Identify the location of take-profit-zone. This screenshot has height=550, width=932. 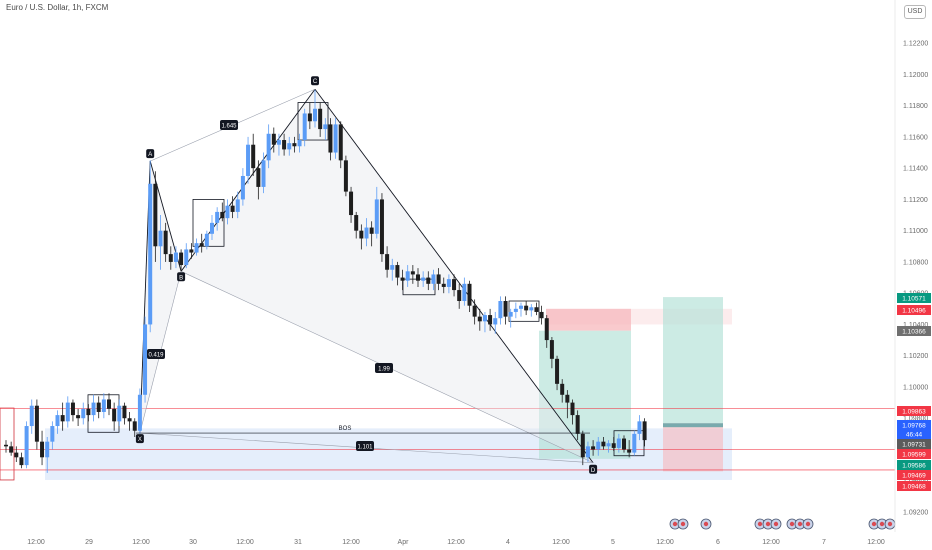
(585, 394).